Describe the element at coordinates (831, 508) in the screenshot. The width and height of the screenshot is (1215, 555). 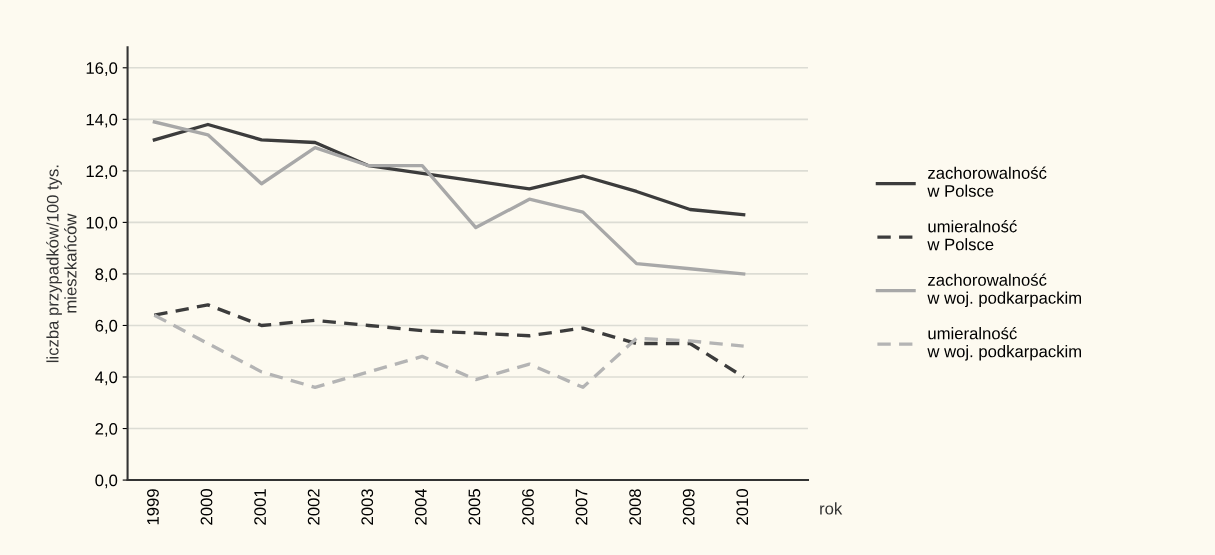
I see `x-axis-title: rok` at that location.